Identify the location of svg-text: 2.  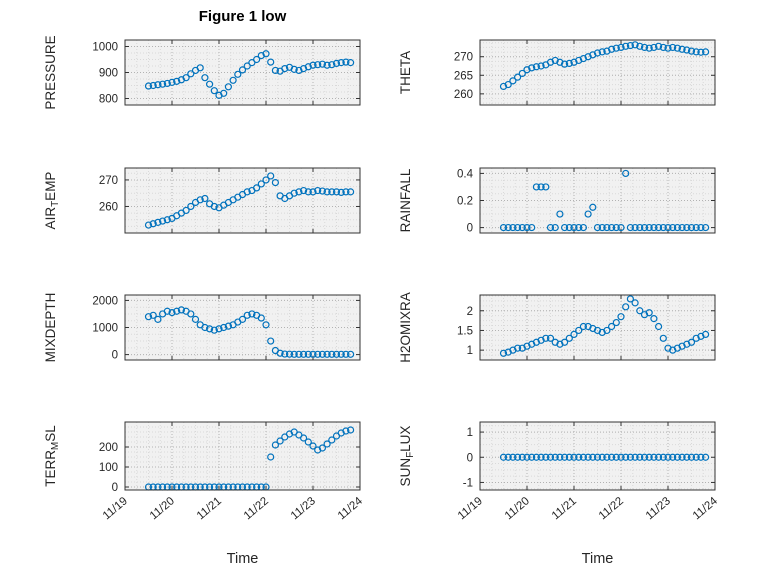
(470, 312).